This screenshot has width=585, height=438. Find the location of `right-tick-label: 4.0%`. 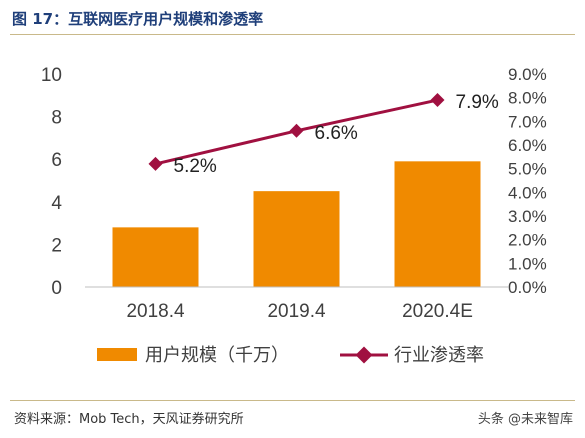

right-tick-label: 4.0% is located at coordinates (527, 192).